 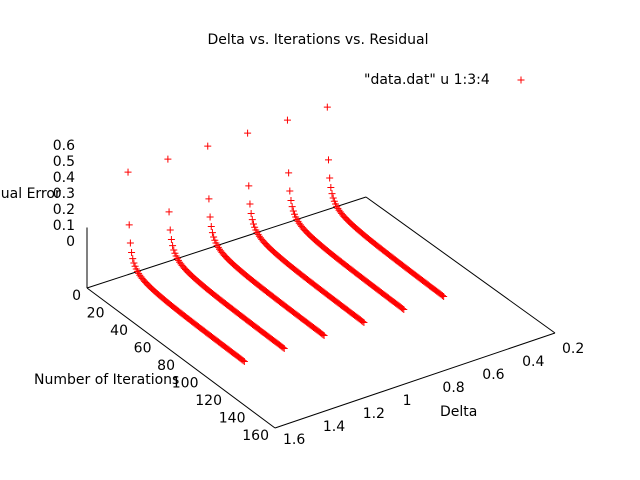 What do you see at coordinates (64, 226) in the screenshot?
I see `z-tick-label: 0.1` at bounding box center [64, 226].